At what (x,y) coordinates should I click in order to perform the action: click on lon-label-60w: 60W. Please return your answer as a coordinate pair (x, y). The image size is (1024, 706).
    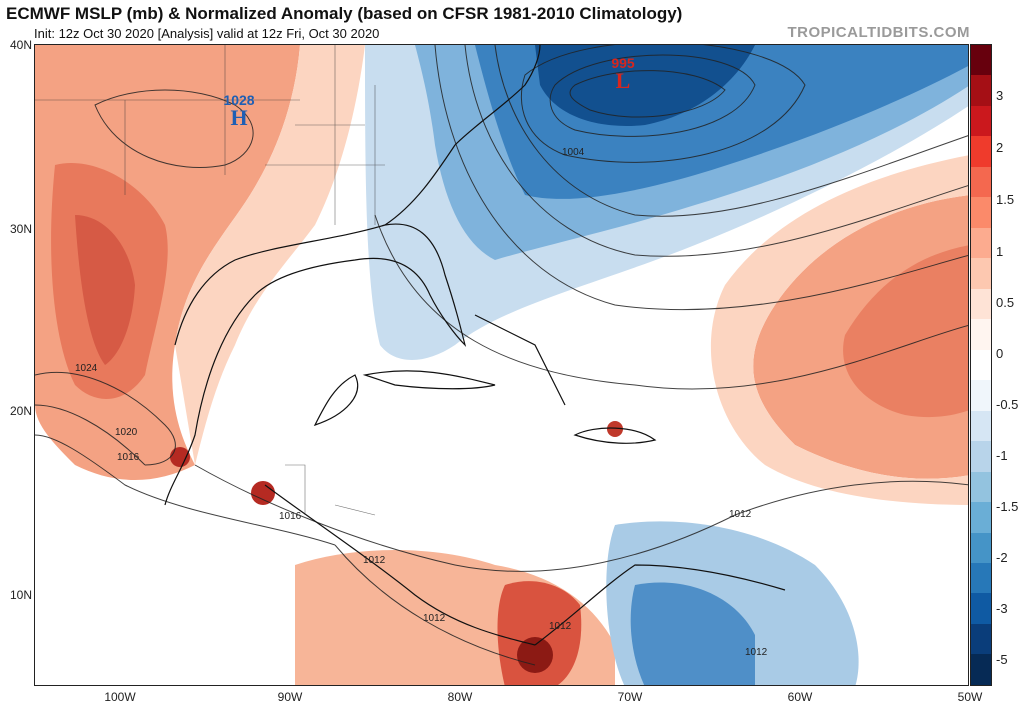
    Looking at the image, I should click on (800, 697).